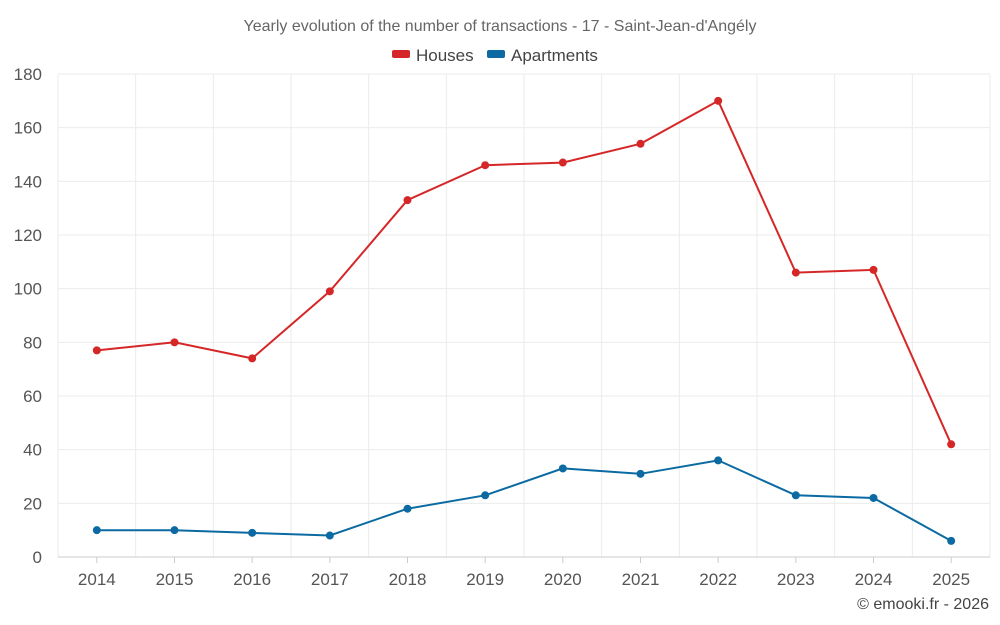 This screenshot has width=1000, height=625. What do you see at coordinates (401, 54) in the screenshot?
I see `legend-swatch-houses` at bounding box center [401, 54].